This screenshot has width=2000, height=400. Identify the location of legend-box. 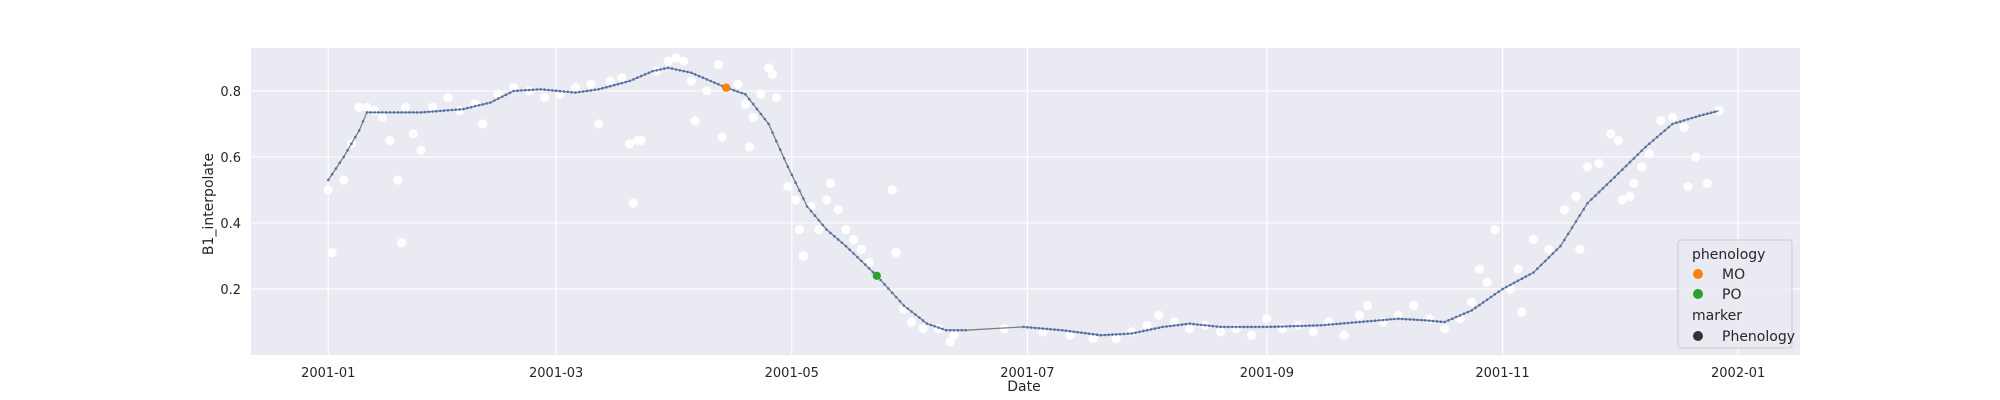
(1735, 294).